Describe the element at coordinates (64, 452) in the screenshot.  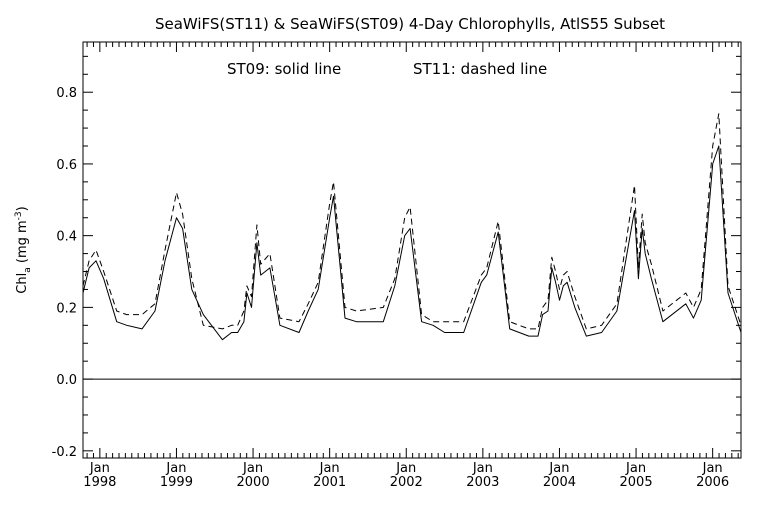
I see `y-tick-label: -0.2` at that location.